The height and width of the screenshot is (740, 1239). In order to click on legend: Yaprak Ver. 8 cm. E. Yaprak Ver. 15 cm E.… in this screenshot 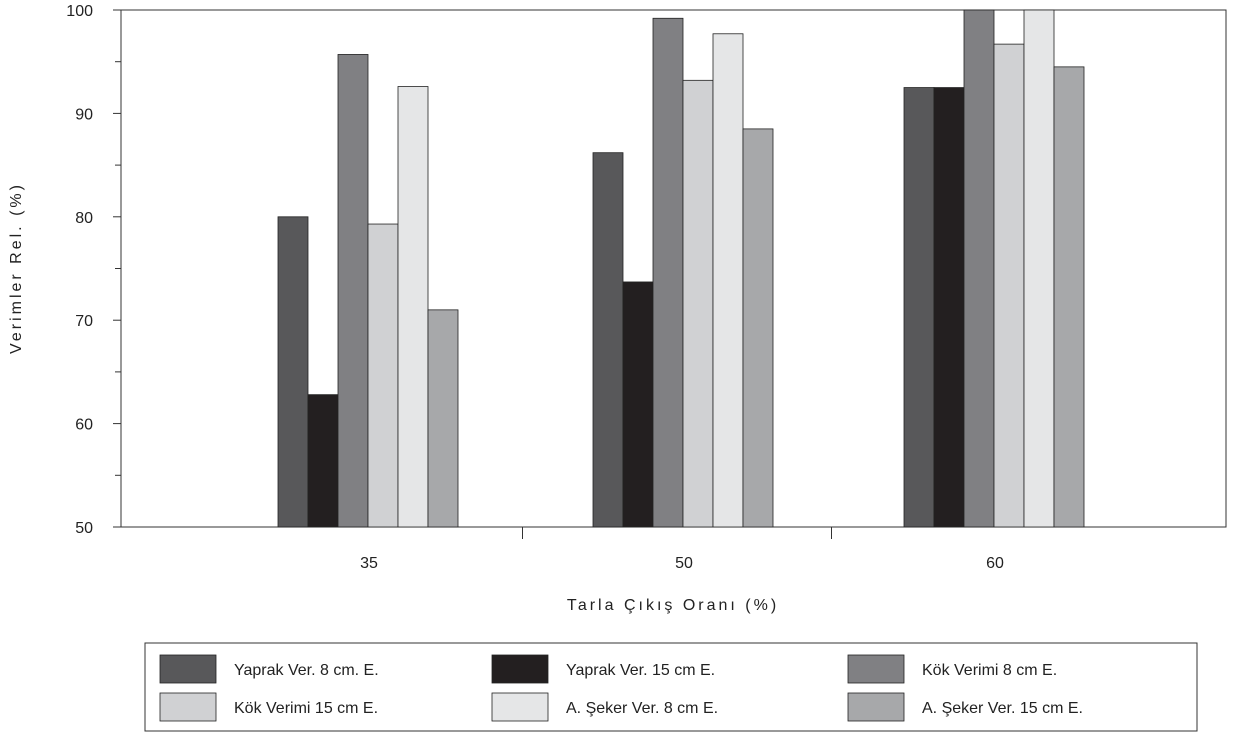, I will do `click(671, 687)`.